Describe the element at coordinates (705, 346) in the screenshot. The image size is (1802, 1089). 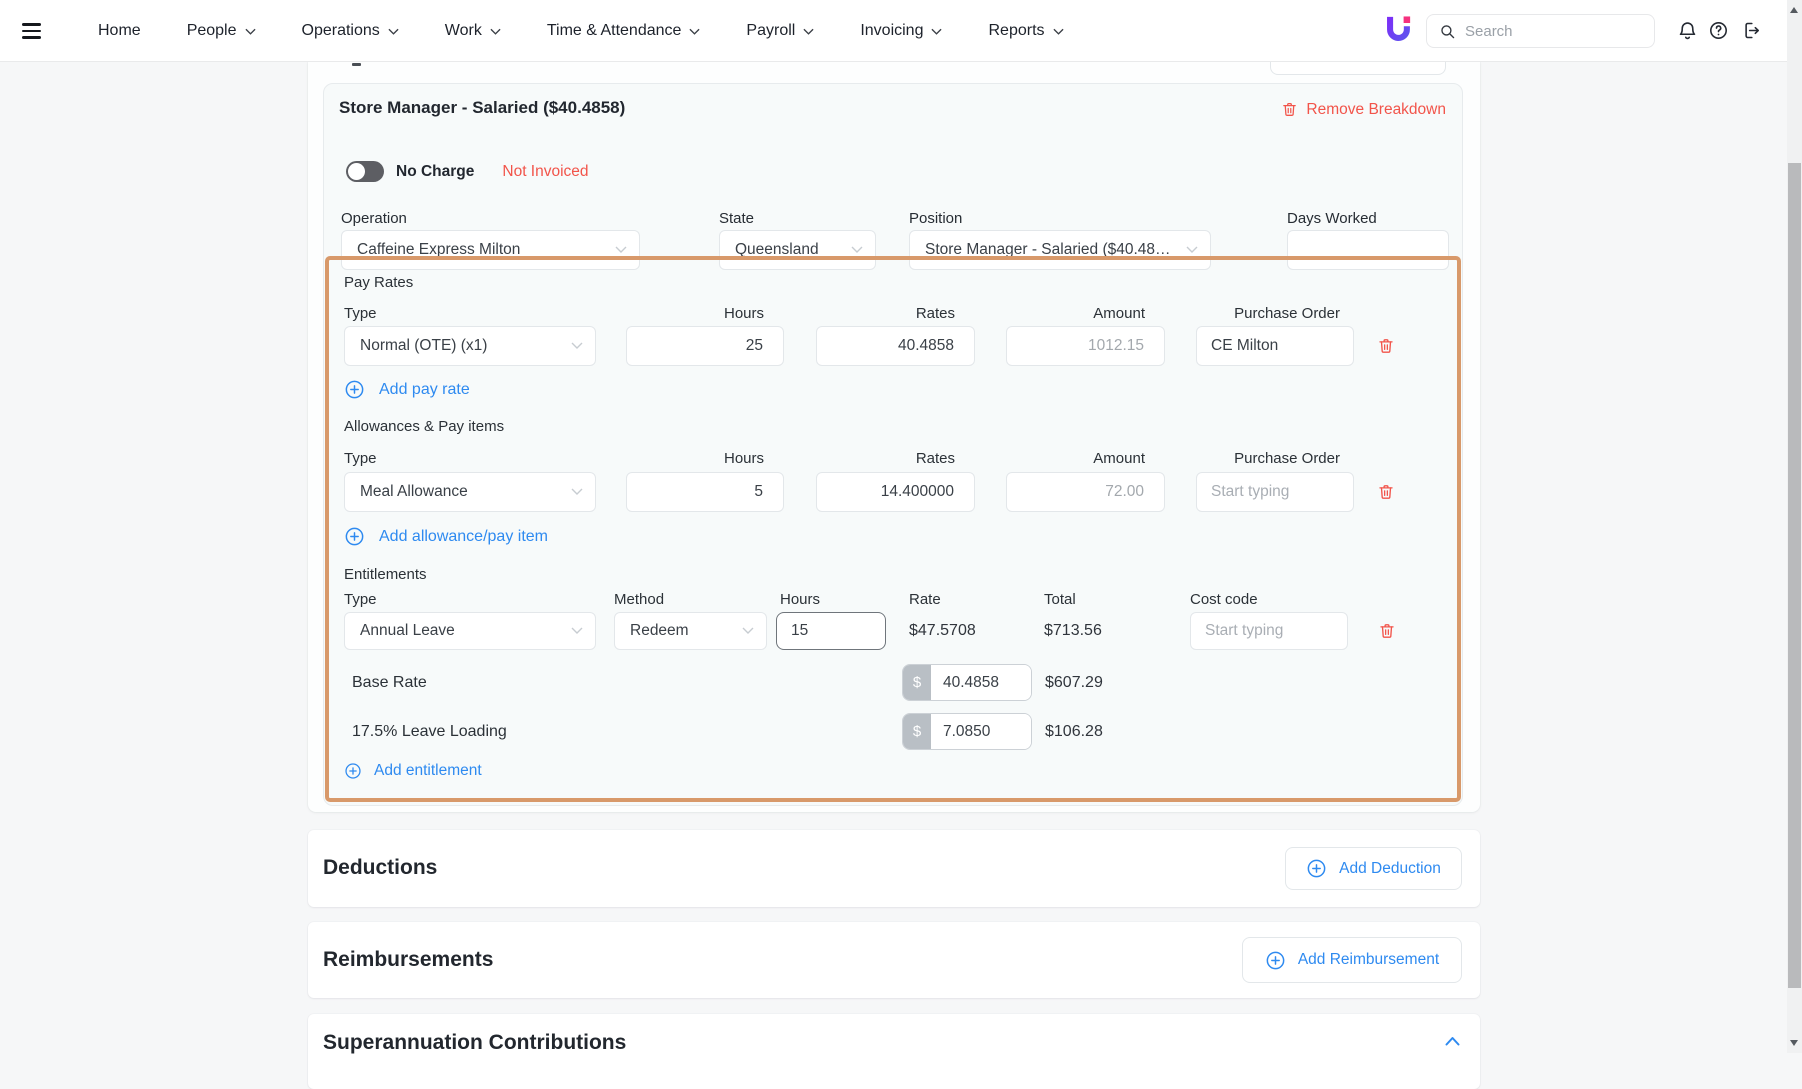
I see `pay-rate-hours-input` at that location.